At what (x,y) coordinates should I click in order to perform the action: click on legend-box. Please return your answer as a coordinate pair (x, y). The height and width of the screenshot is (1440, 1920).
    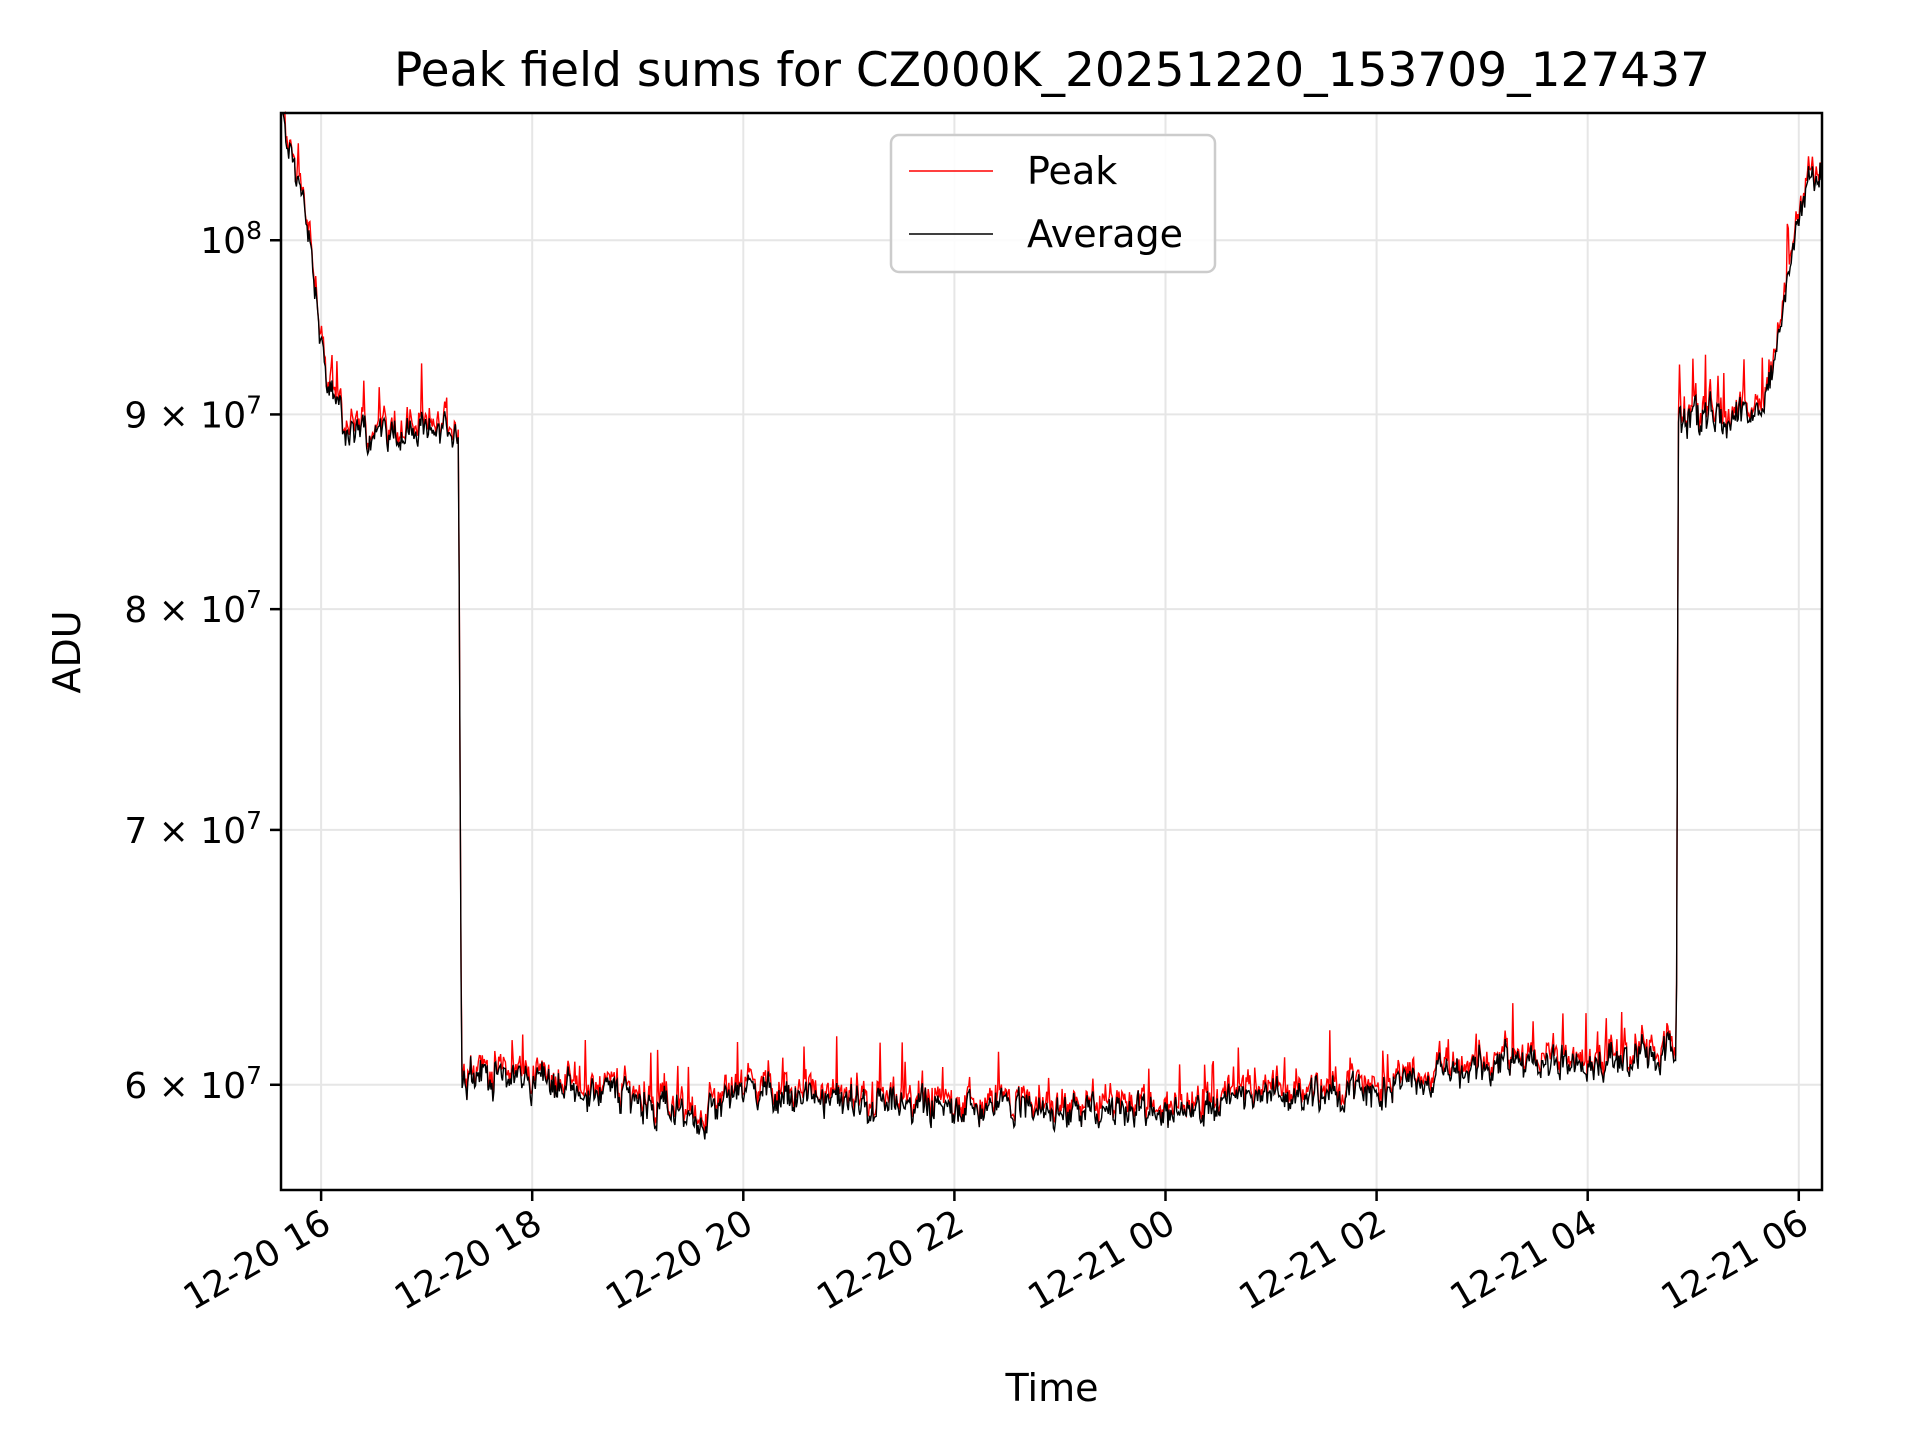
    Looking at the image, I should click on (1053, 203).